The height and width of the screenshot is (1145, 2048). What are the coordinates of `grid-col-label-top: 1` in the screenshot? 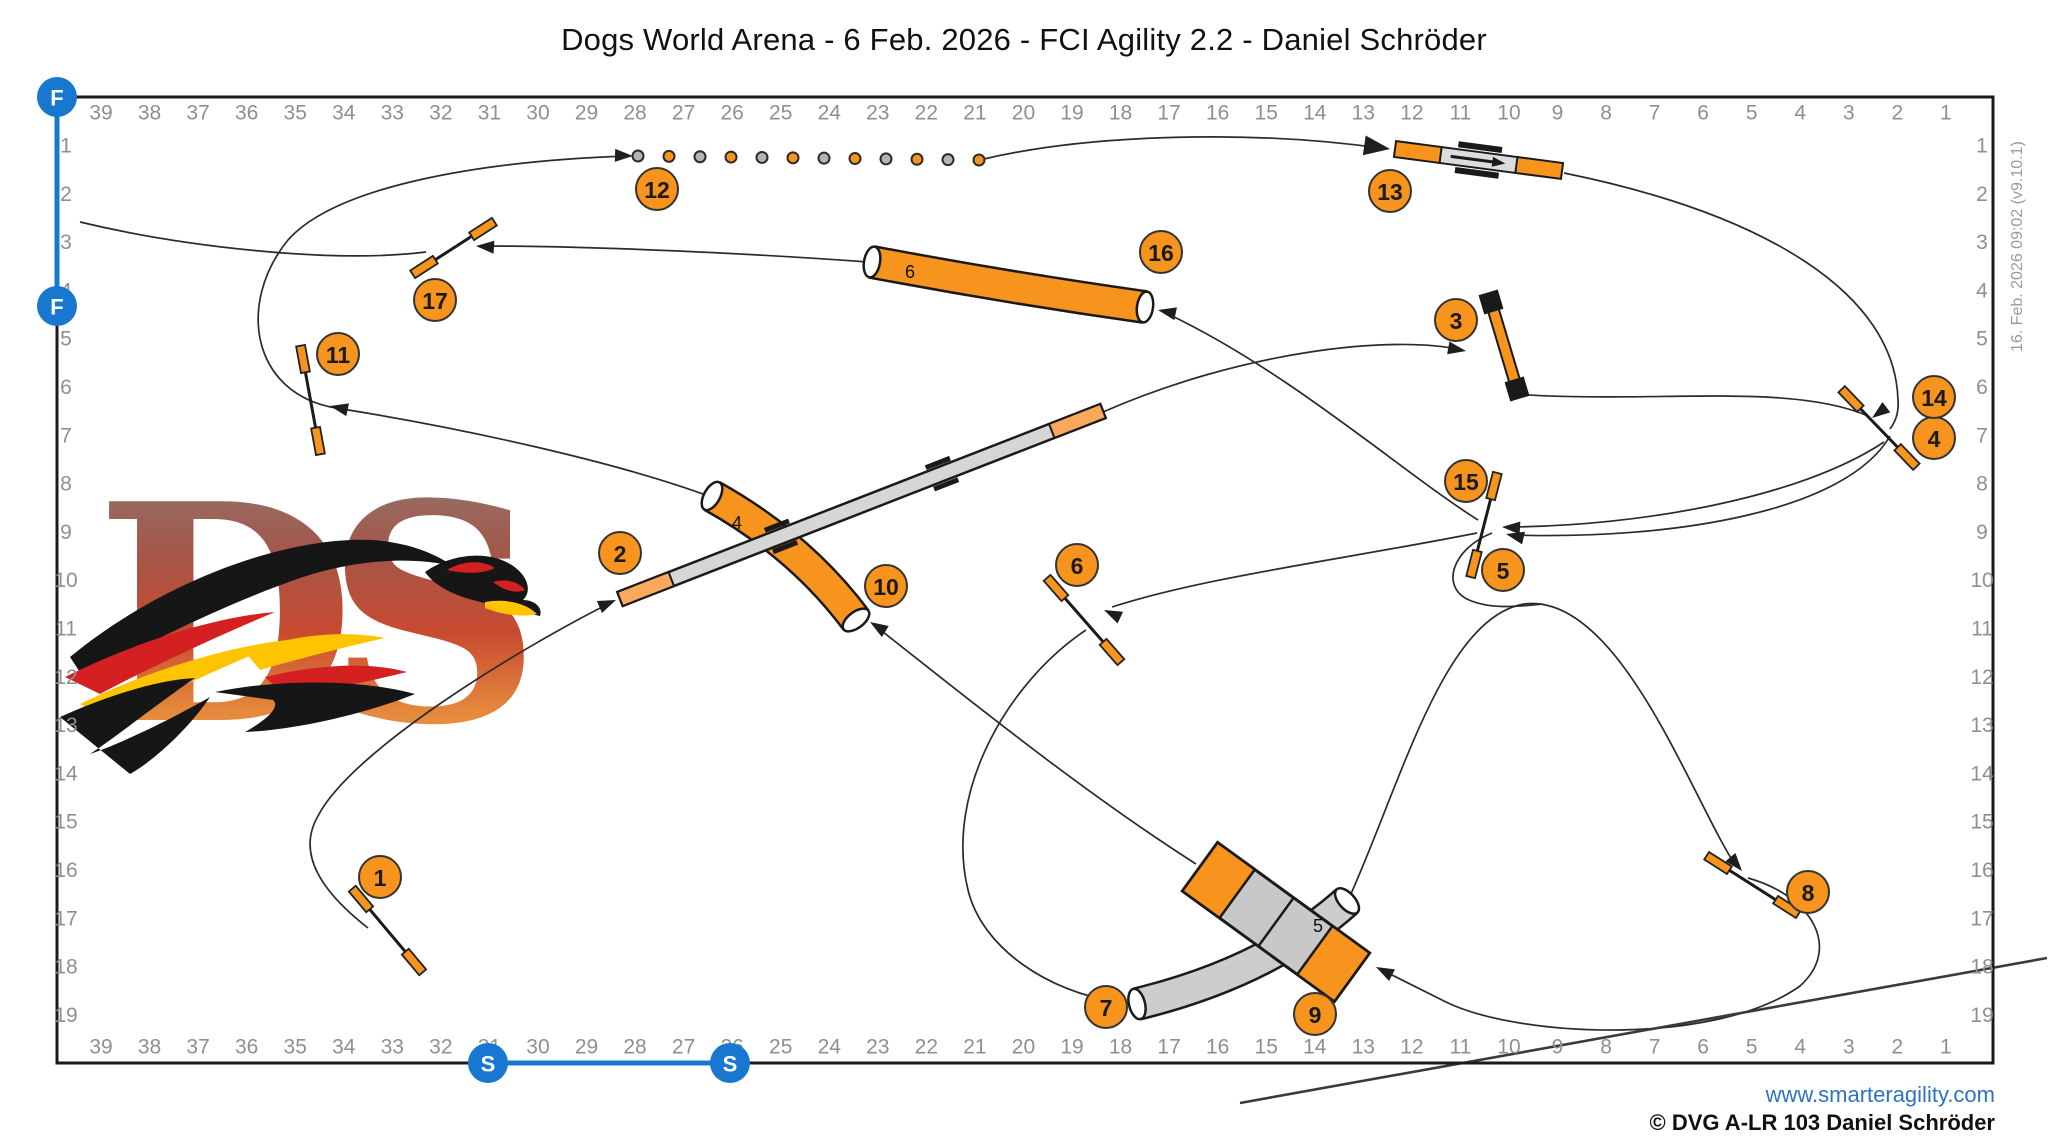 It's located at (1946, 113).